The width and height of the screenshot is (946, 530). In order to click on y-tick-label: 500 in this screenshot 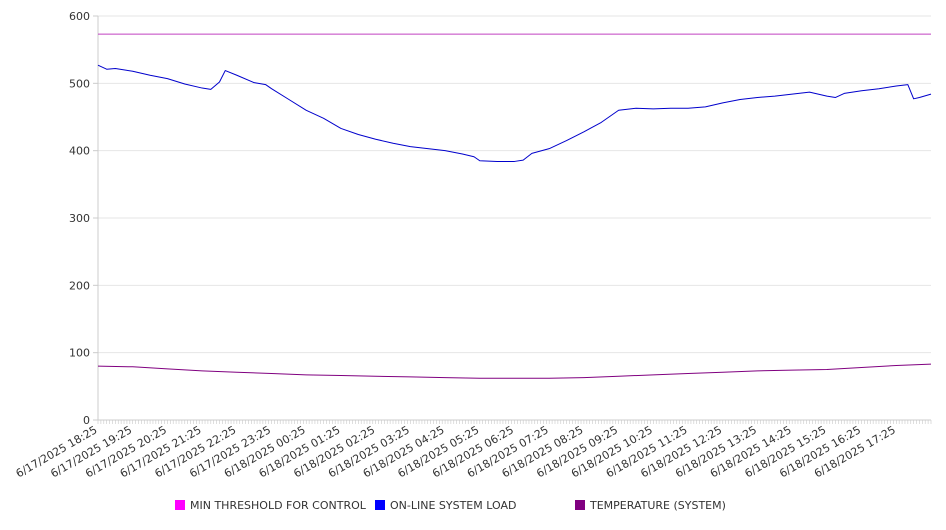, I will do `click(79, 83)`.